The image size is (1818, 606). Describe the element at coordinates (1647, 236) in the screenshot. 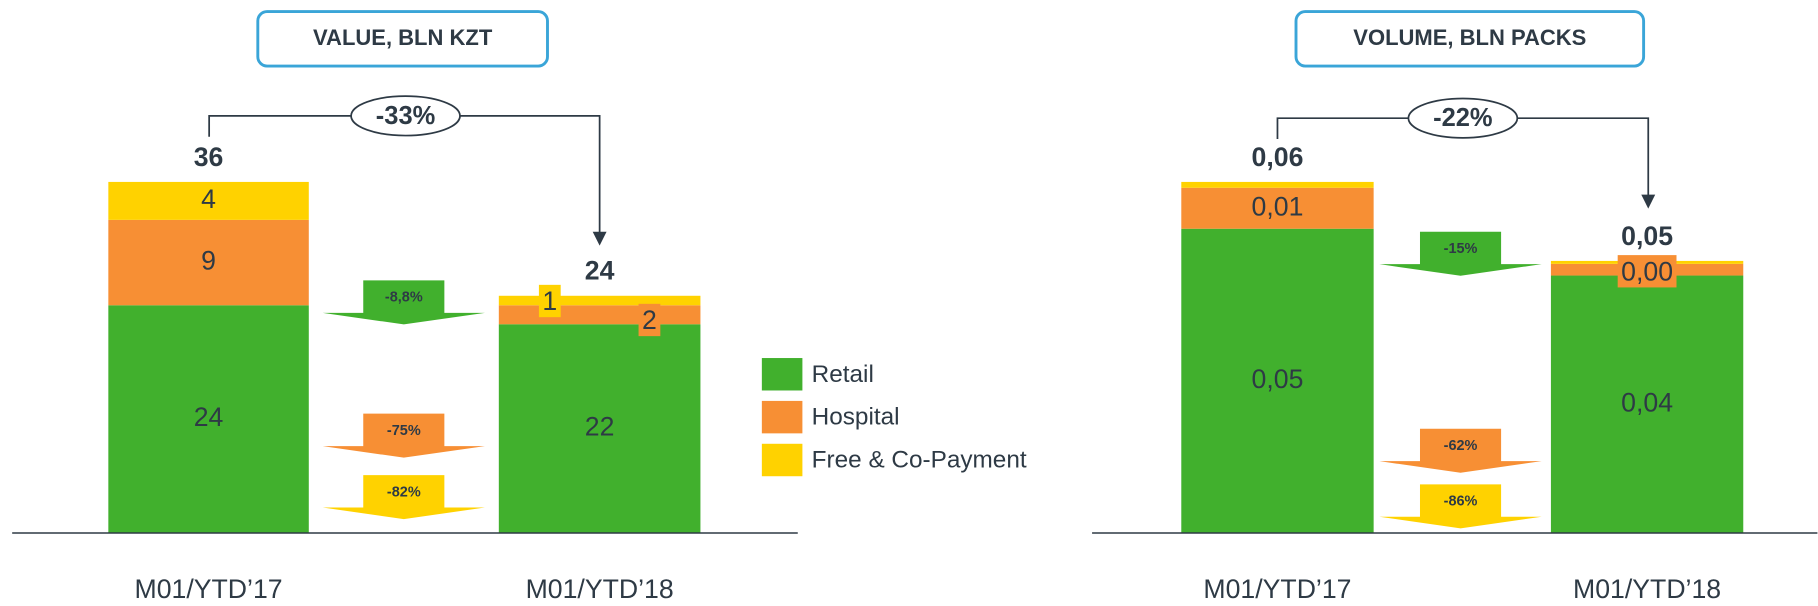

I see `total-label: 0,05` at that location.